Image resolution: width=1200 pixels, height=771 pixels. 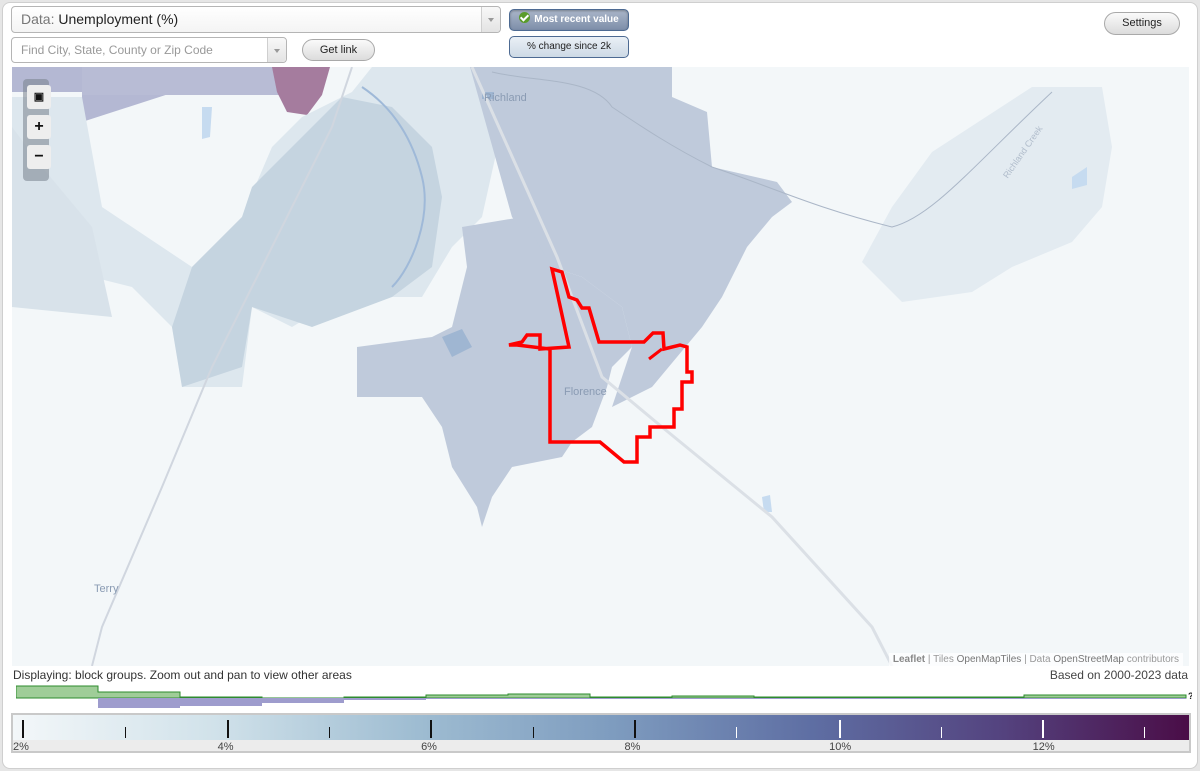 What do you see at coordinates (39, 127) in the screenshot?
I see `zoom-in-button: +` at bounding box center [39, 127].